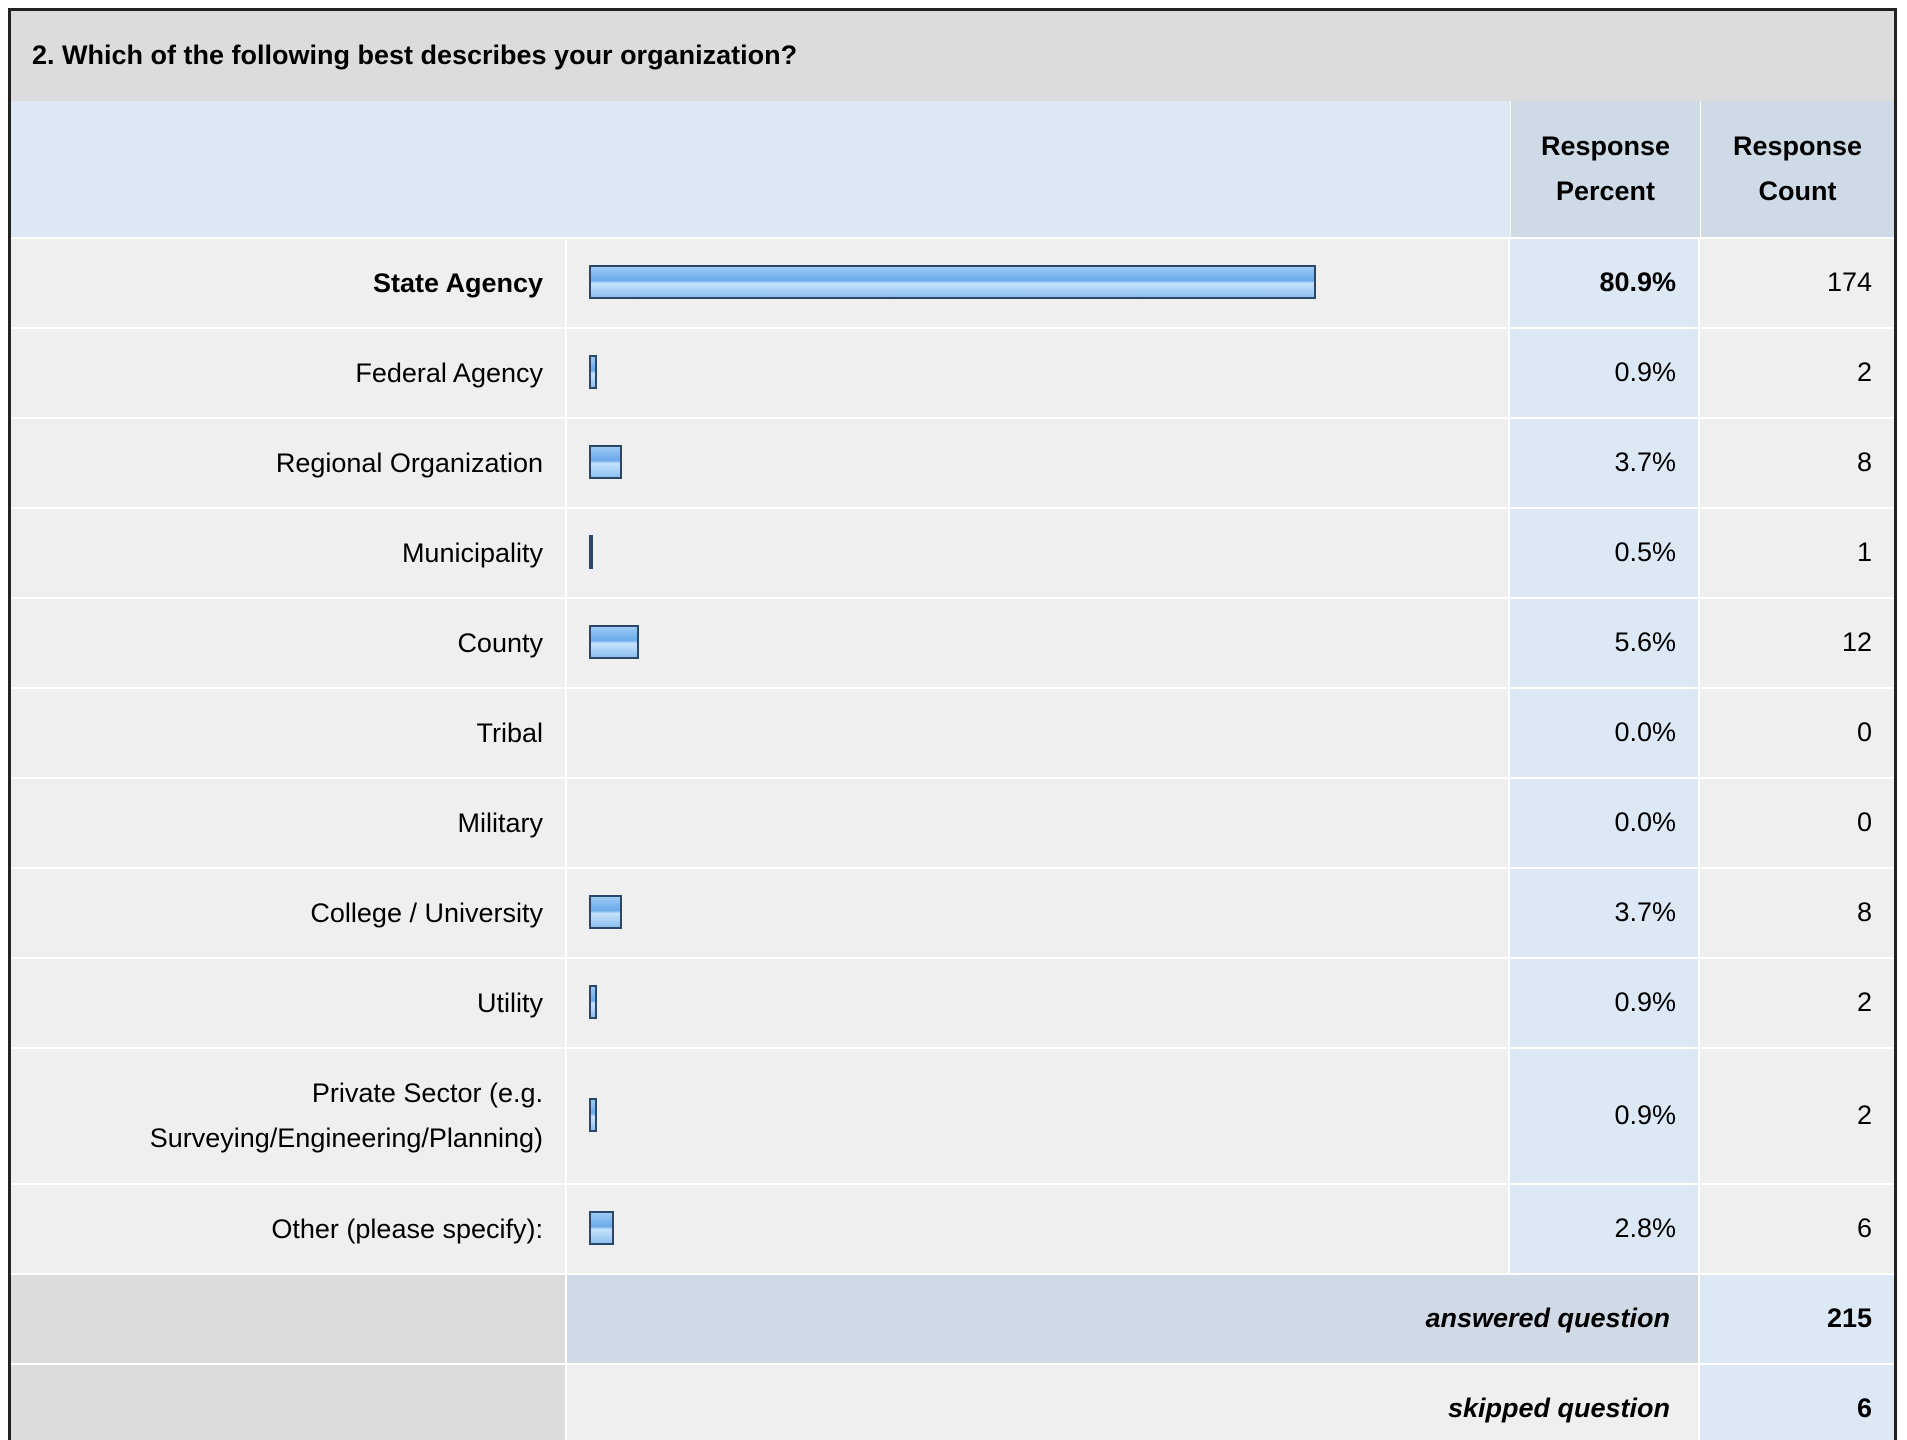 The width and height of the screenshot is (1907, 1440). Describe the element at coordinates (288, 283) in the screenshot. I see `category-label: State Agency` at that location.